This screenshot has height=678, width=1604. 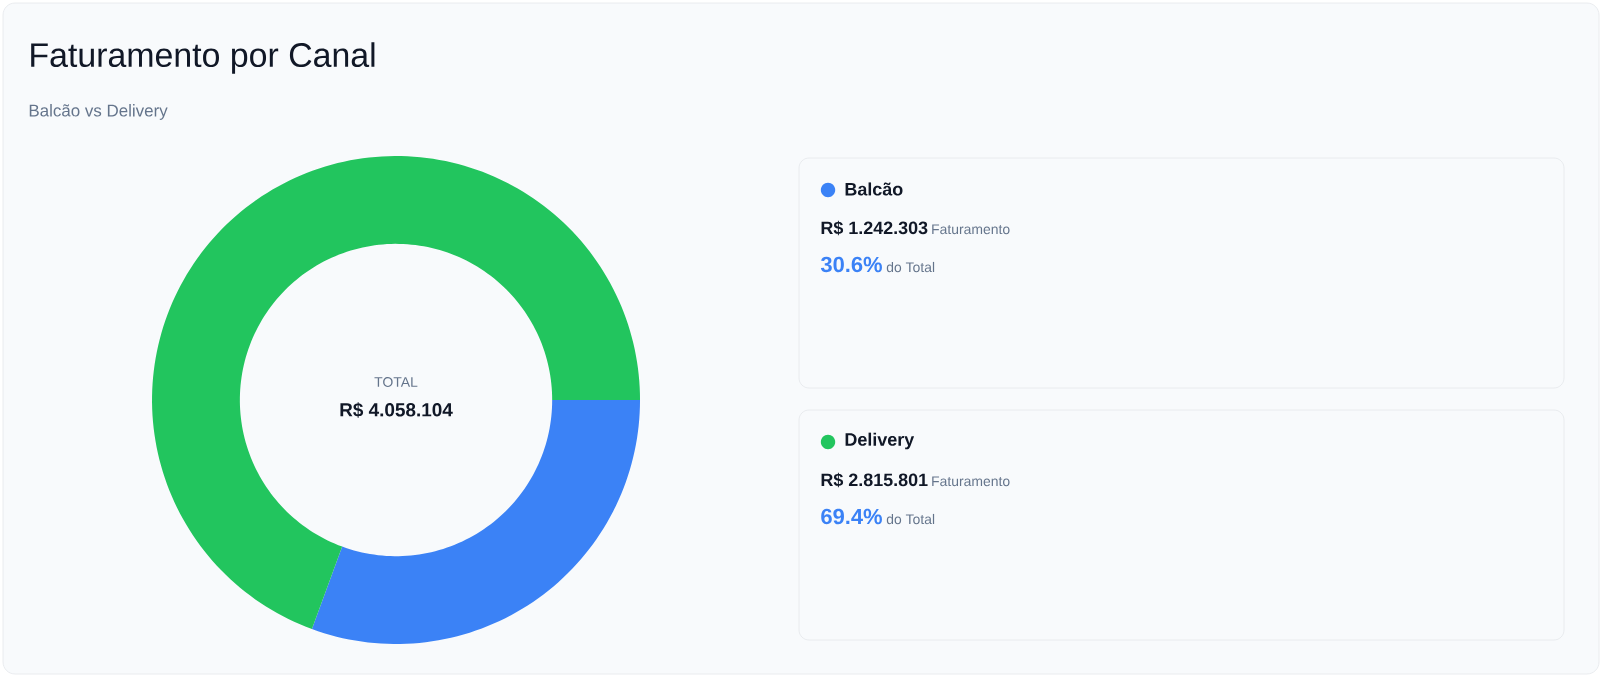 I want to click on text: 30.6%, so click(x=851, y=264).